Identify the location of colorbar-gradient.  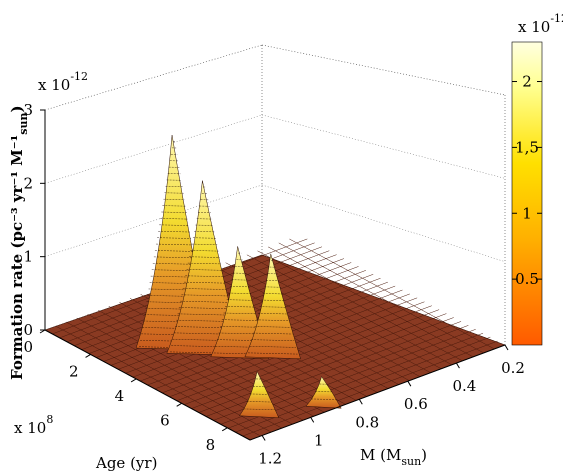
(527, 193).